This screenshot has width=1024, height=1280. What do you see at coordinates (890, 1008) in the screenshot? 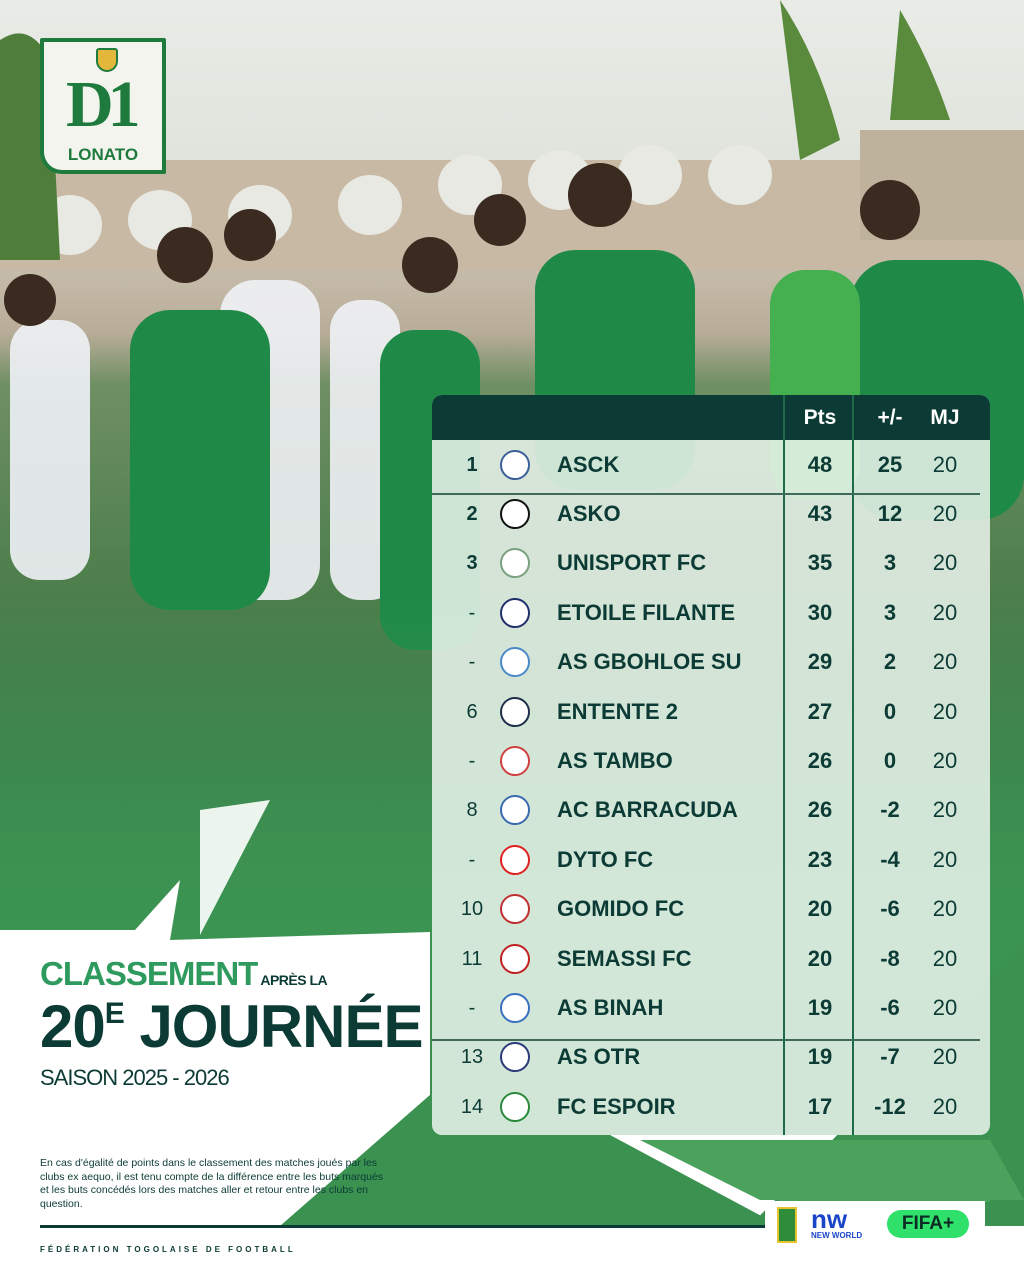
I see `goal-difference: -6` at bounding box center [890, 1008].